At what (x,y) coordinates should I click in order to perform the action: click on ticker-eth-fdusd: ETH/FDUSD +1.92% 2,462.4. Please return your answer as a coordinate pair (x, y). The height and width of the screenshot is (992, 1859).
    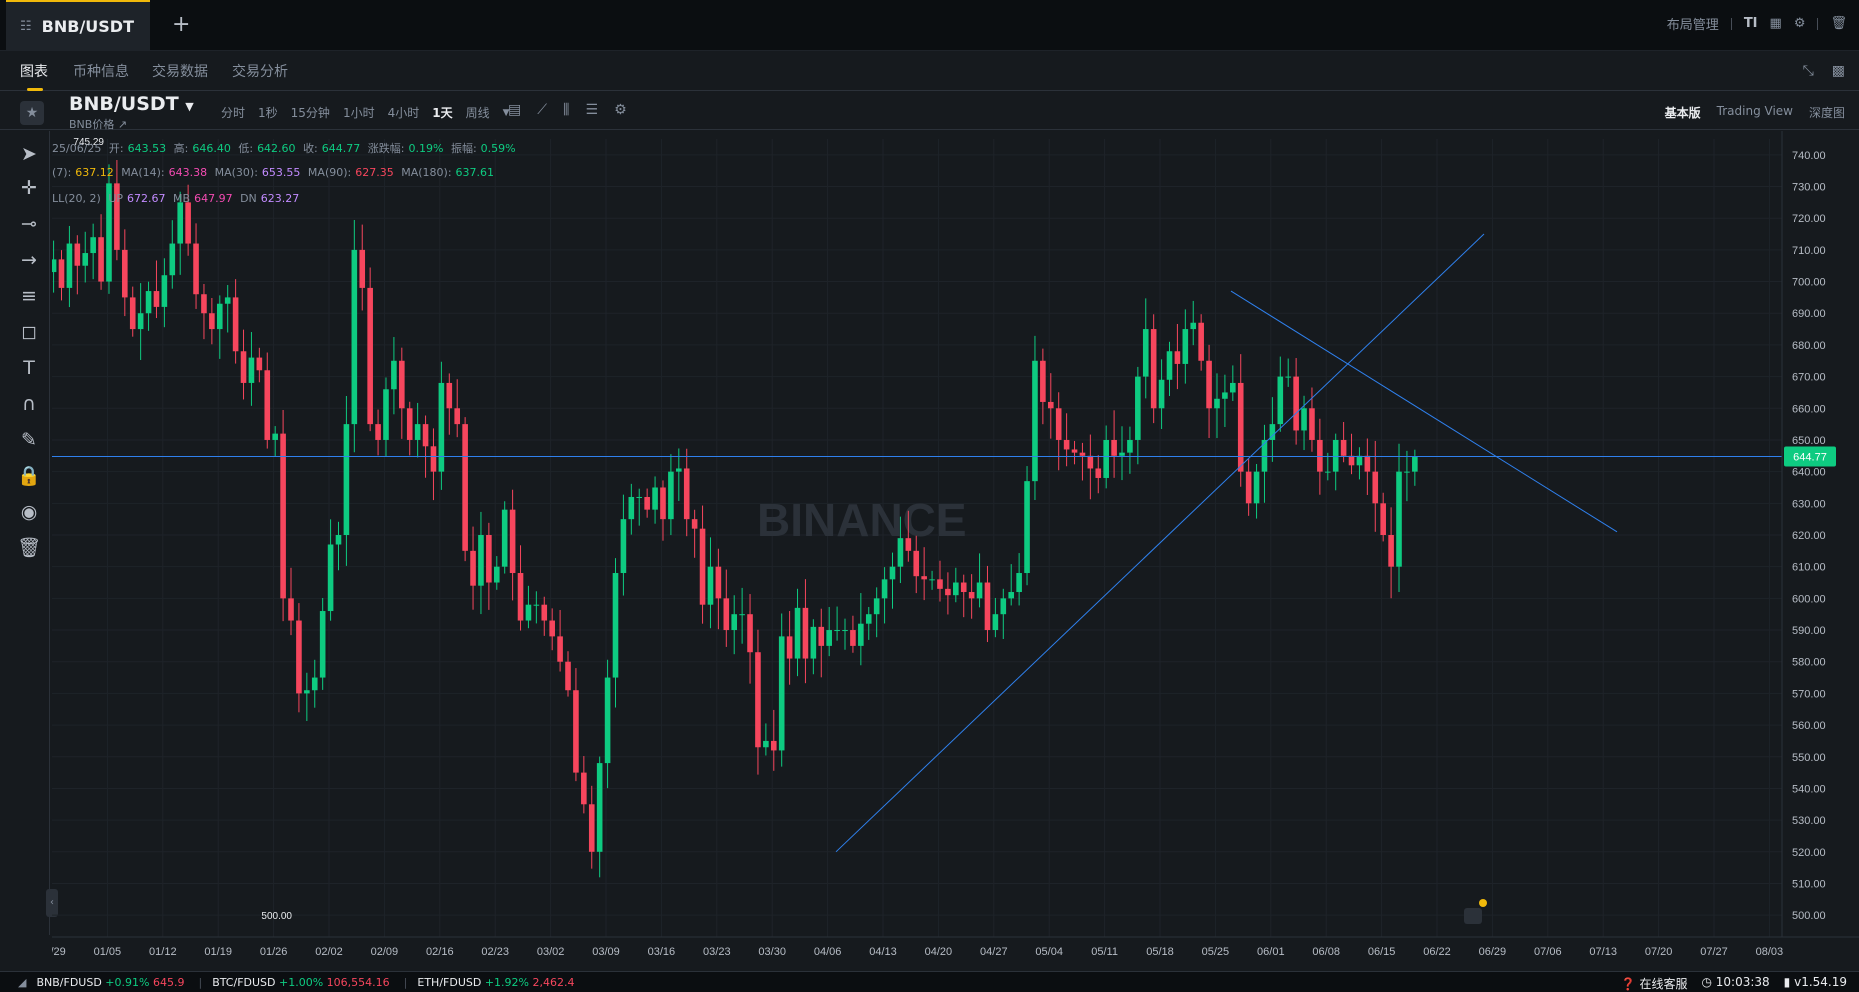
    Looking at the image, I should click on (496, 982).